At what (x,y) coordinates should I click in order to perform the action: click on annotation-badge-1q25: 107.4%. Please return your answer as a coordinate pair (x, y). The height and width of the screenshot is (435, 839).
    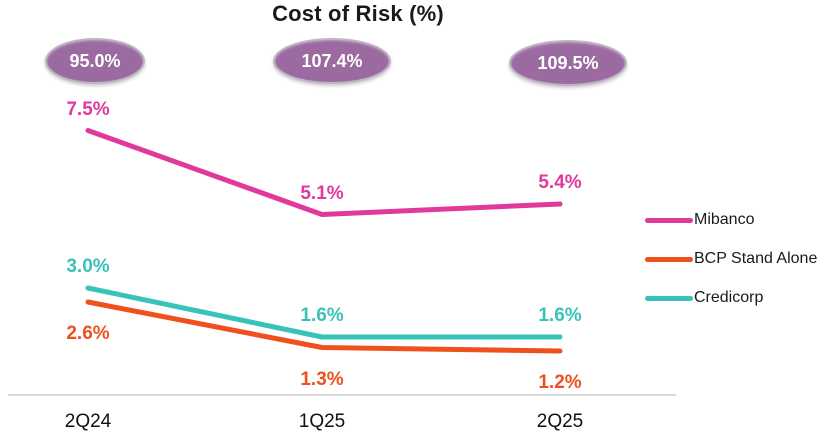
    Looking at the image, I should click on (332, 61).